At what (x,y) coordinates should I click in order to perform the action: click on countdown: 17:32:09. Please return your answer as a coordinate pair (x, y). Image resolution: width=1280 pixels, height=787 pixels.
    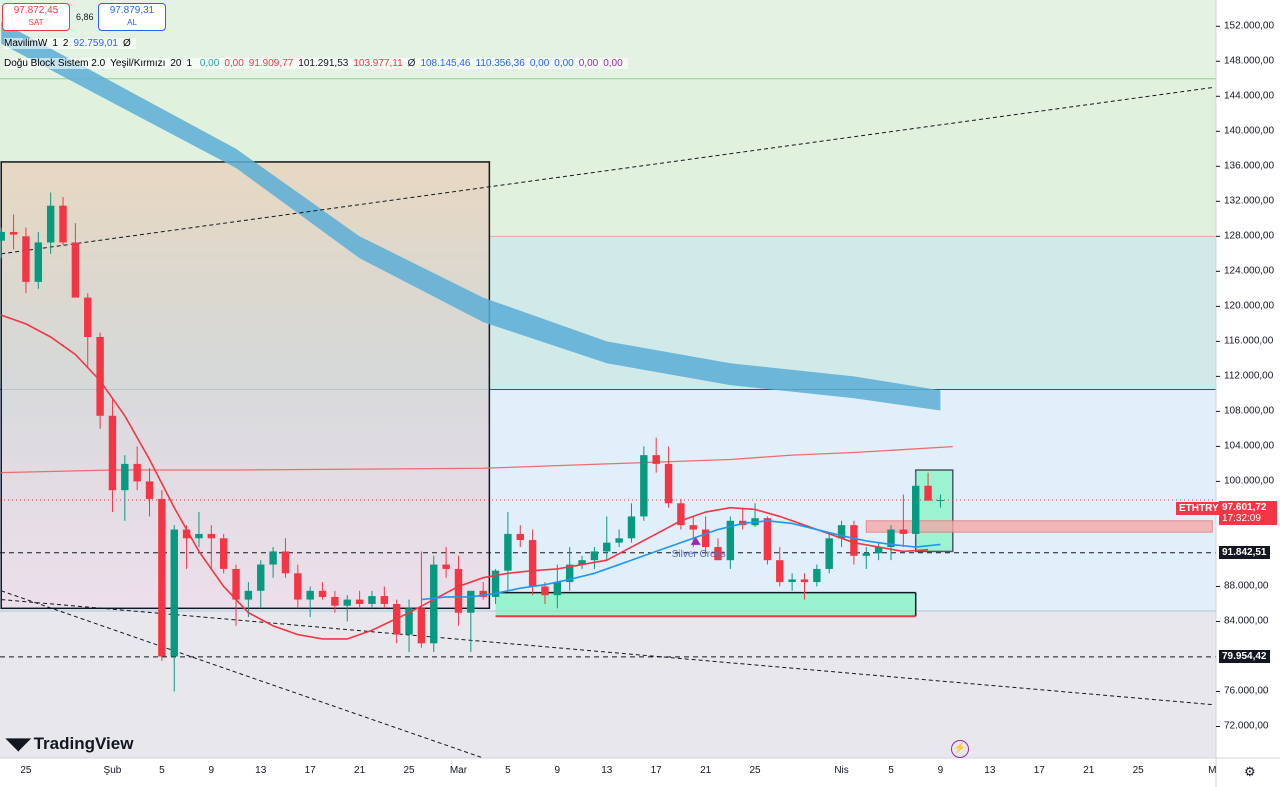
    Looking at the image, I should click on (1241, 518).